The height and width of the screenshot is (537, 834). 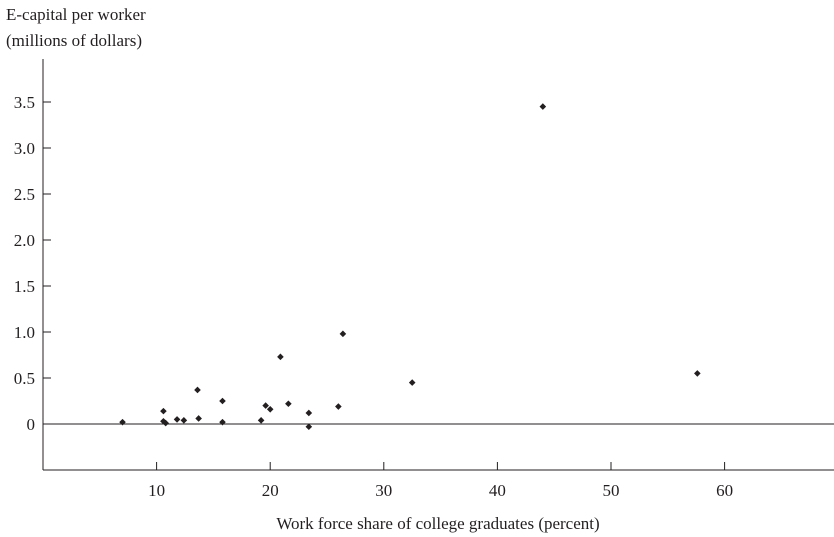 What do you see at coordinates (497, 490) in the screenshot?
I see `x-tick-label: 40` at bounding box center [497, 490].